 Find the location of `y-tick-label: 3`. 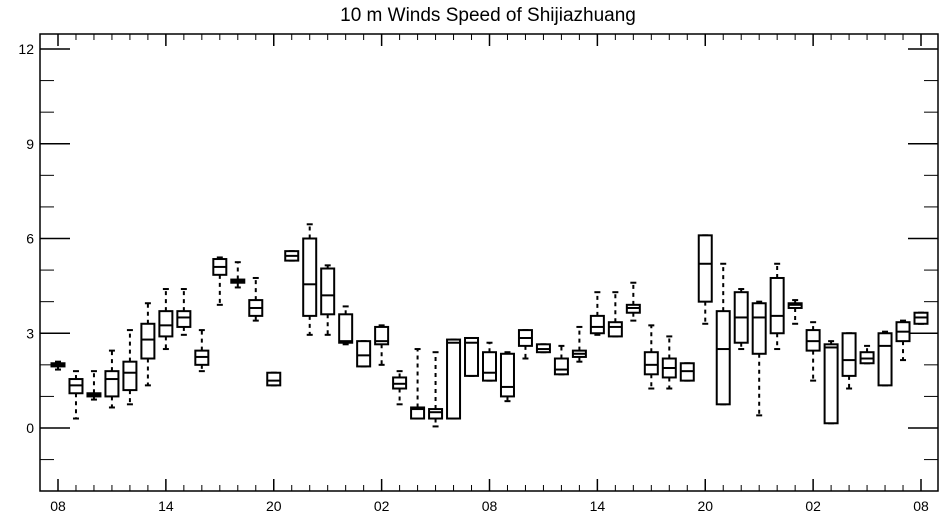

y-tick-label: 3 is located at coordinates (30, 333).